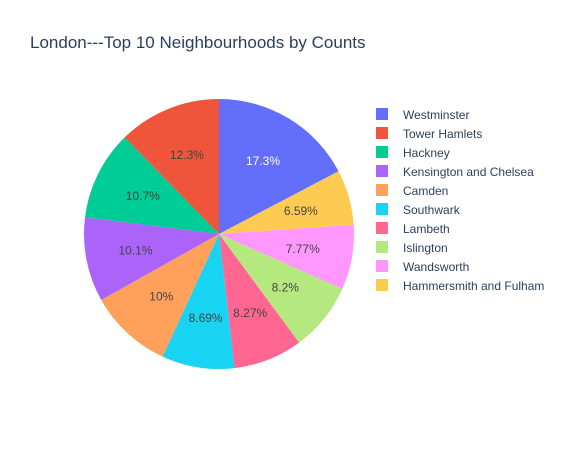  I want to click on legend-label: Lambeth, so click(426, 229).